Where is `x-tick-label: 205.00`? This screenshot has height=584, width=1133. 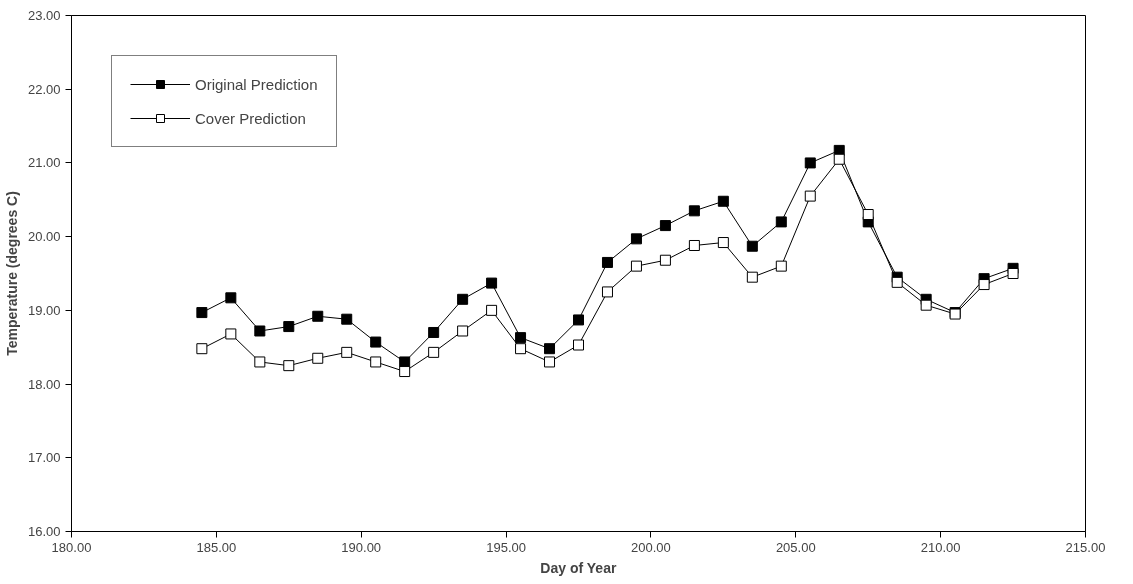
x-tick-label: 205.00 is located at coordinates (795, 547).